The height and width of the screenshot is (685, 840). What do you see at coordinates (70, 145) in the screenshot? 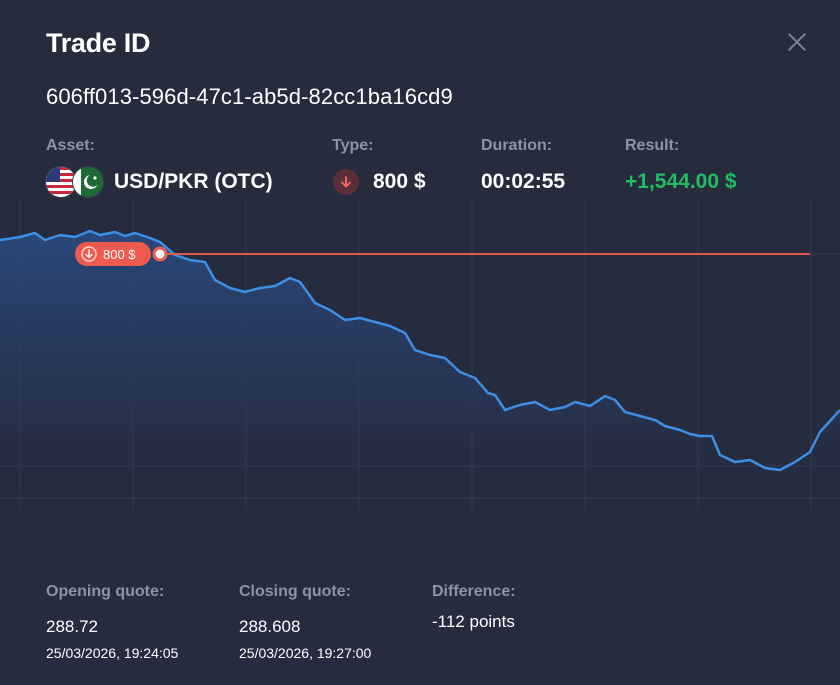
I see `asset-label: Asset:` at bounding box center [70, 145].